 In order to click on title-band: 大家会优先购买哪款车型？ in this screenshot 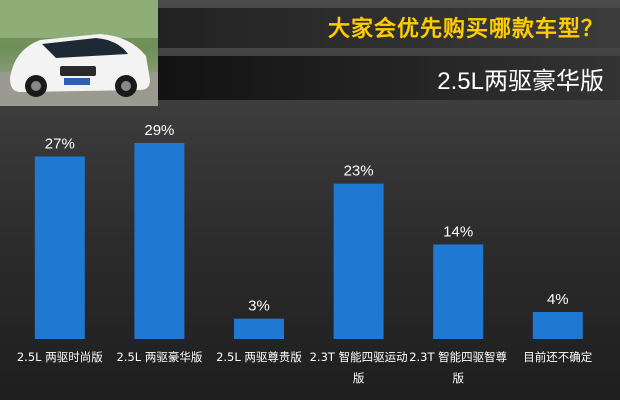, I will do `click(389, 28)`.